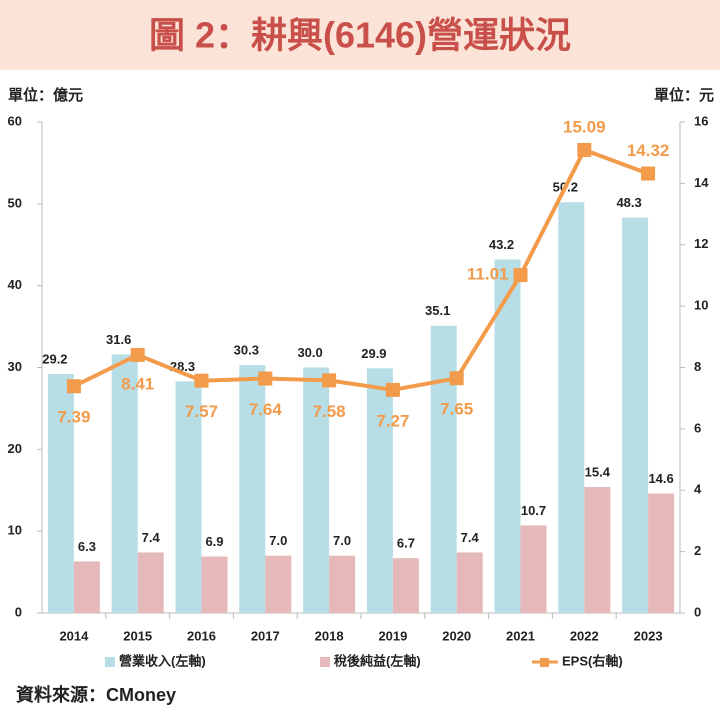  What do you see at coordinates (437, 310) in the screenshot?
I see `bar-value-label: 35.1` at bounding box center [437, 310].